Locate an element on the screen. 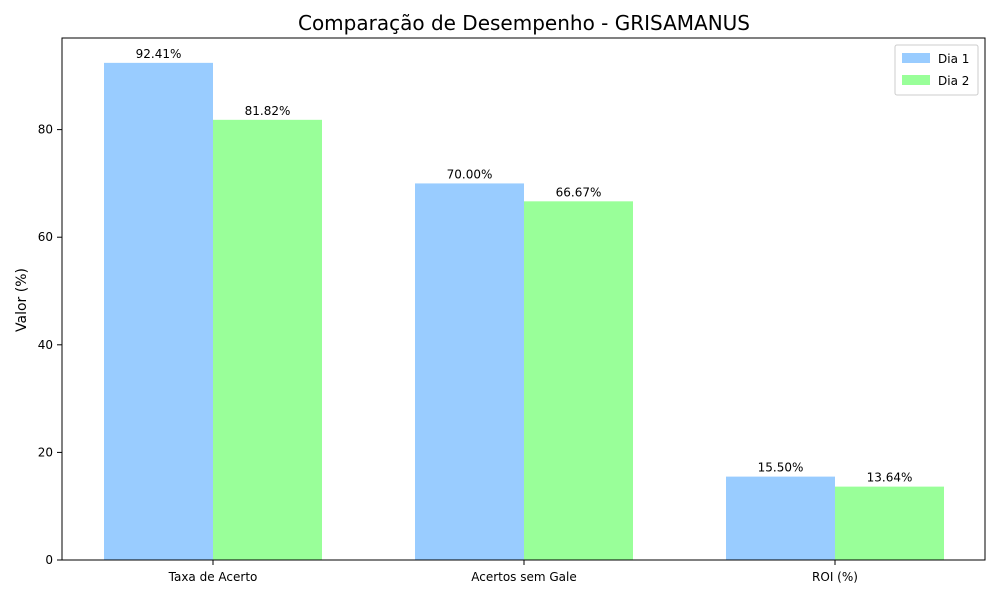 This screenshot has width=1000, height=600. y-tick-label: 80 is located at coordinates (45, 130).